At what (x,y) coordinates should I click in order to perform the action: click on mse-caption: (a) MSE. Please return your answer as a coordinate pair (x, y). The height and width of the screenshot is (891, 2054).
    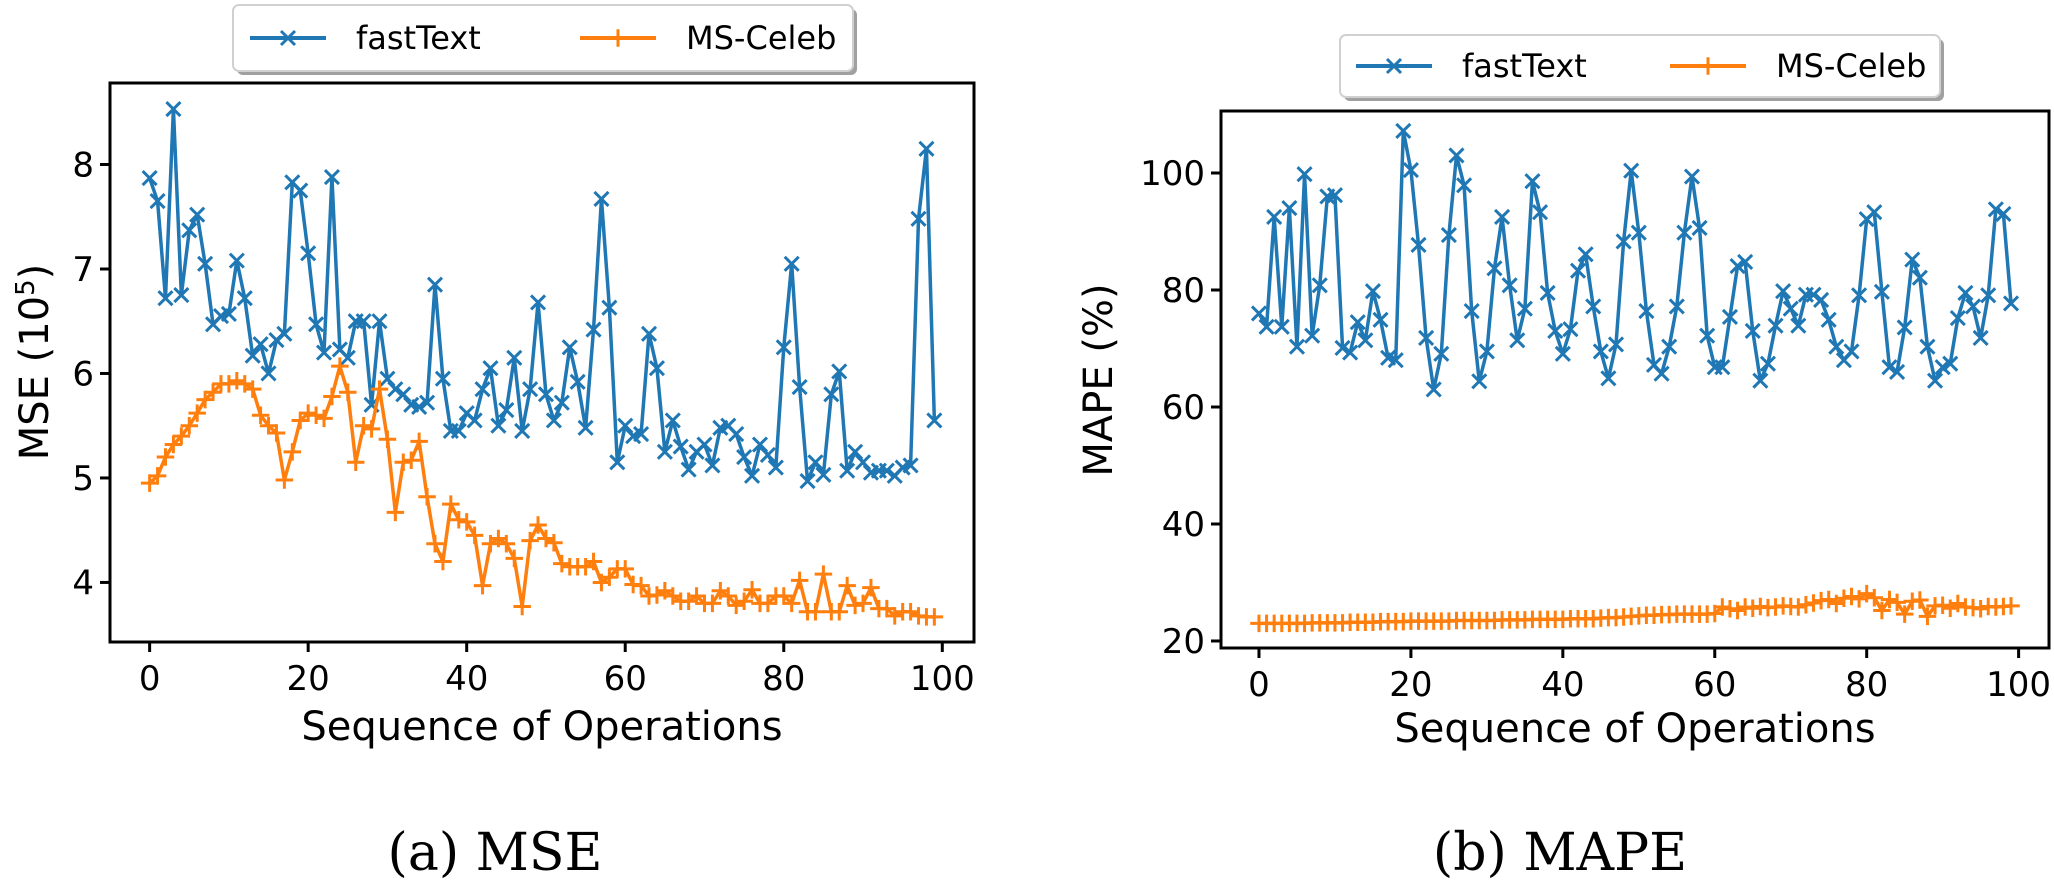
    Looking at the image, I should click on (495, 853).